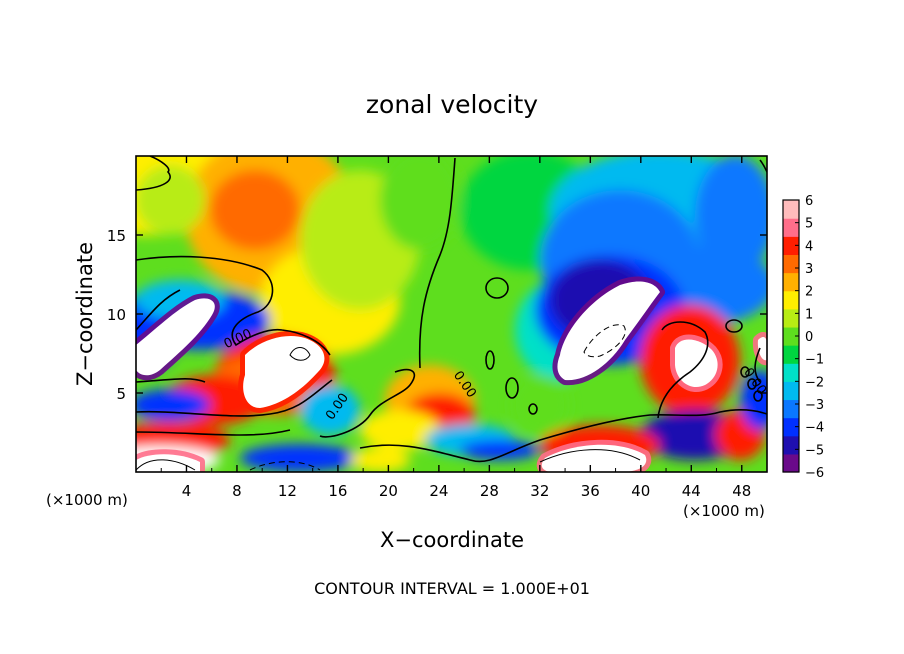 The image size is (904, 654). What do you see at coordinates (489, 491) in the screenshot?
I see `x-tick-label: 28` at bounding box center [489, 491].